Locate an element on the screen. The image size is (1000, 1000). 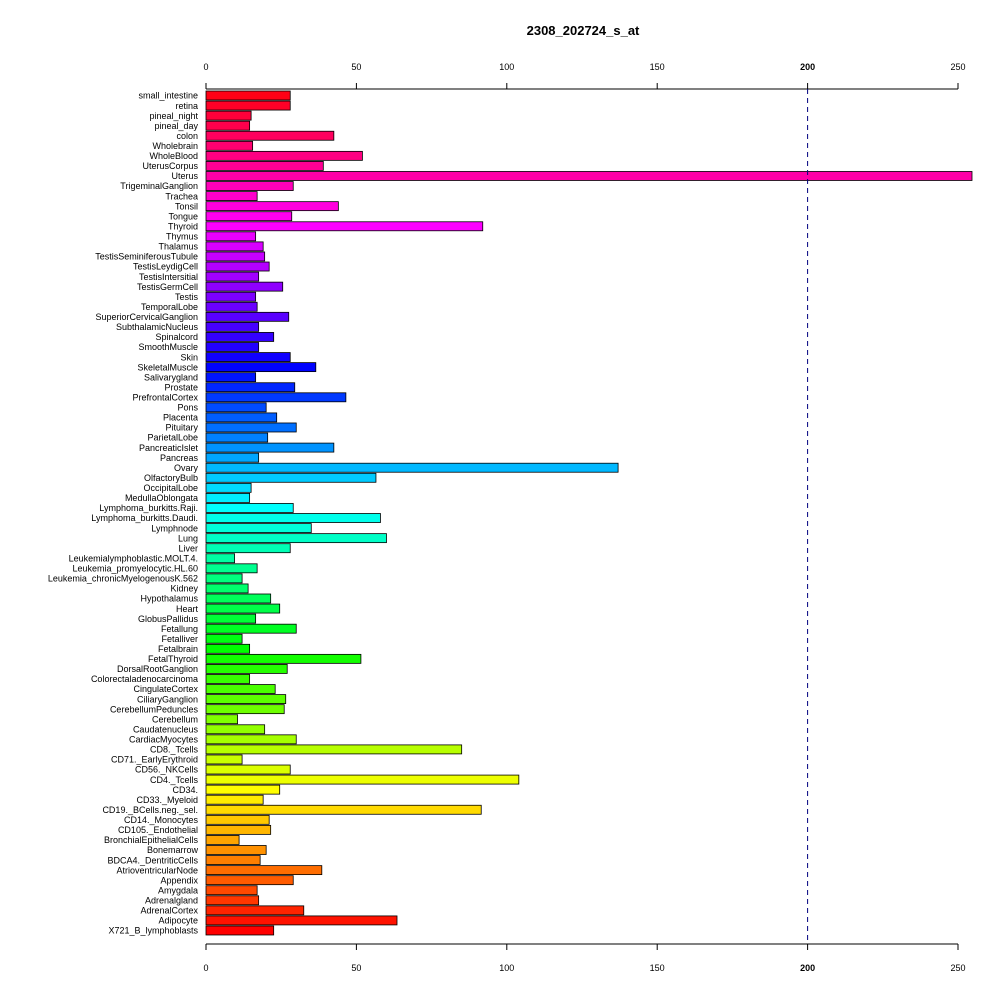
category-label: X721_B_lymphoblasts is located at coordinates (153, 931).